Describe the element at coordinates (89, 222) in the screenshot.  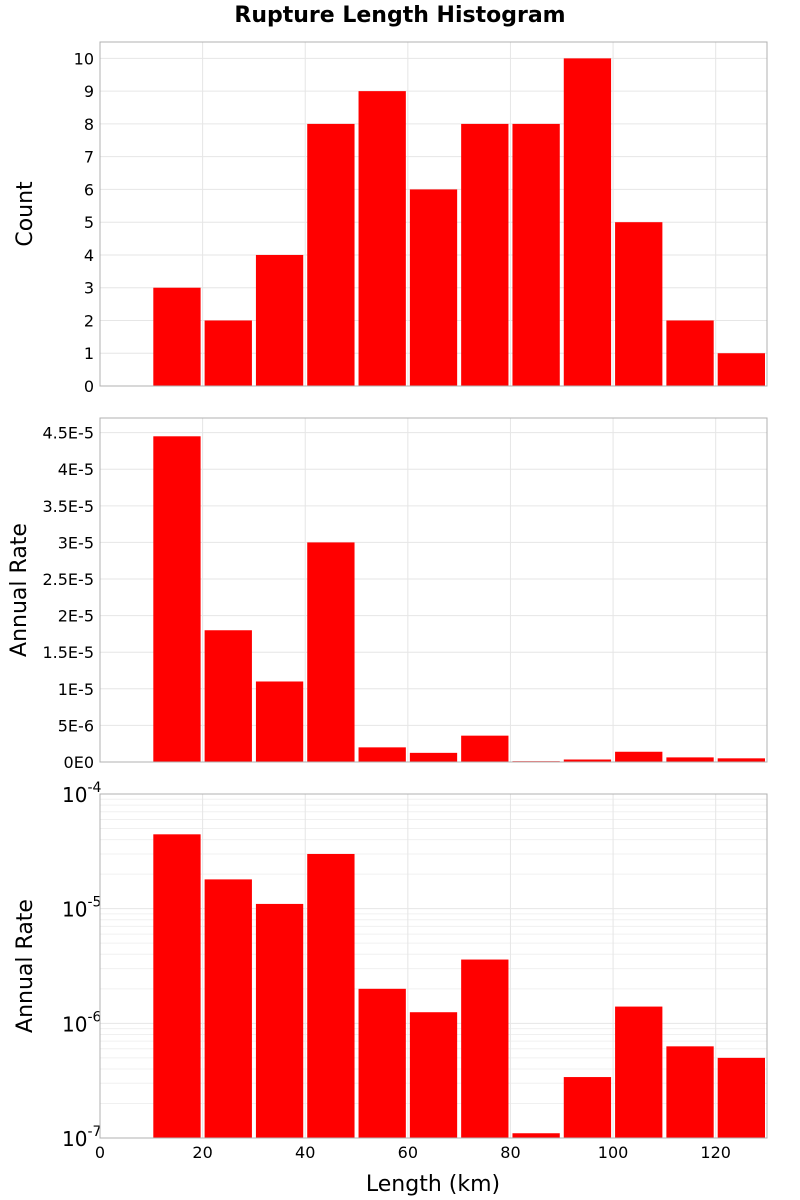
I see `y-tick-label: 5` at that location.